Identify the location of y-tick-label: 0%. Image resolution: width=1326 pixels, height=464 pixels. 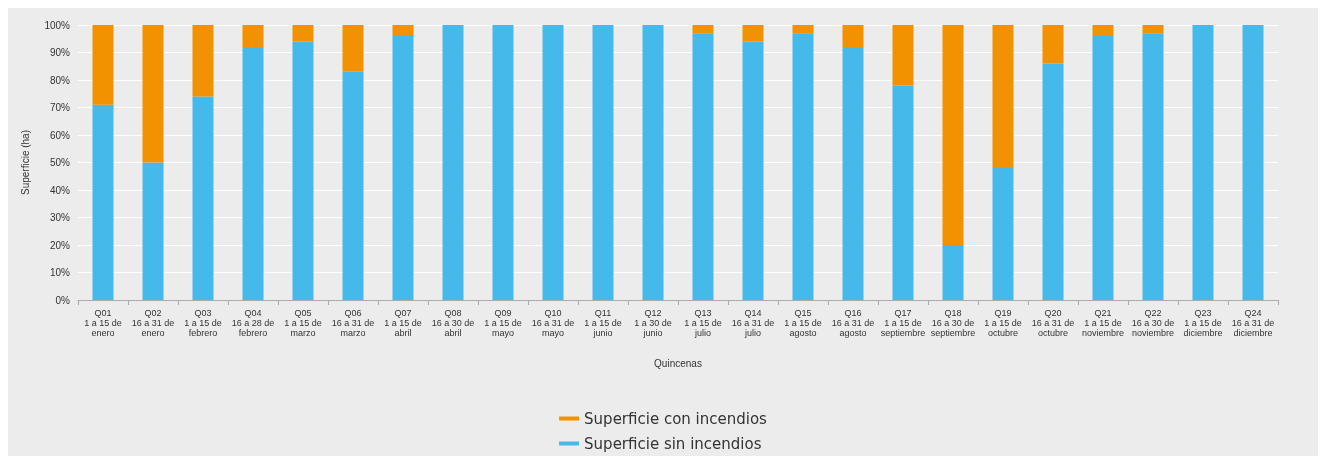
(63, 300).